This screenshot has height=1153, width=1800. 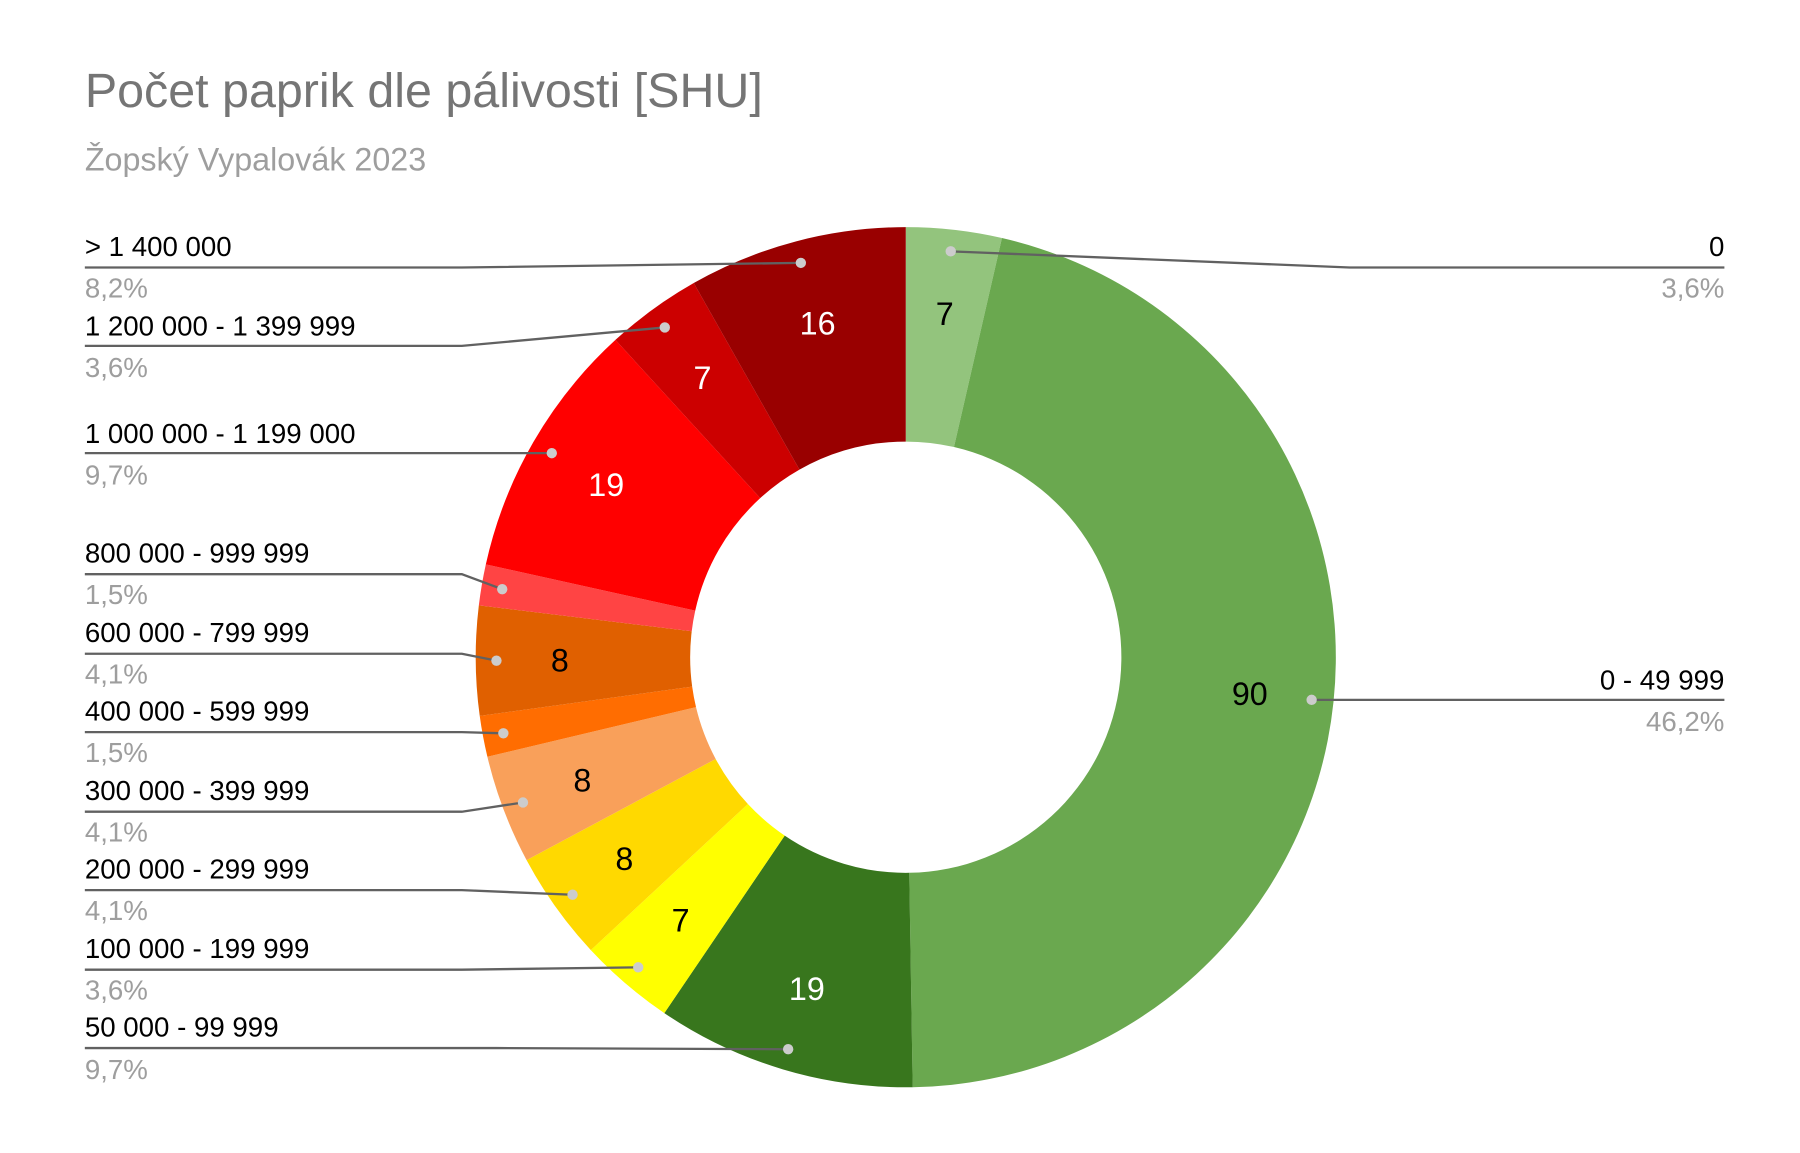 I want to click on value-label: 16, so click(x=818, y=323).